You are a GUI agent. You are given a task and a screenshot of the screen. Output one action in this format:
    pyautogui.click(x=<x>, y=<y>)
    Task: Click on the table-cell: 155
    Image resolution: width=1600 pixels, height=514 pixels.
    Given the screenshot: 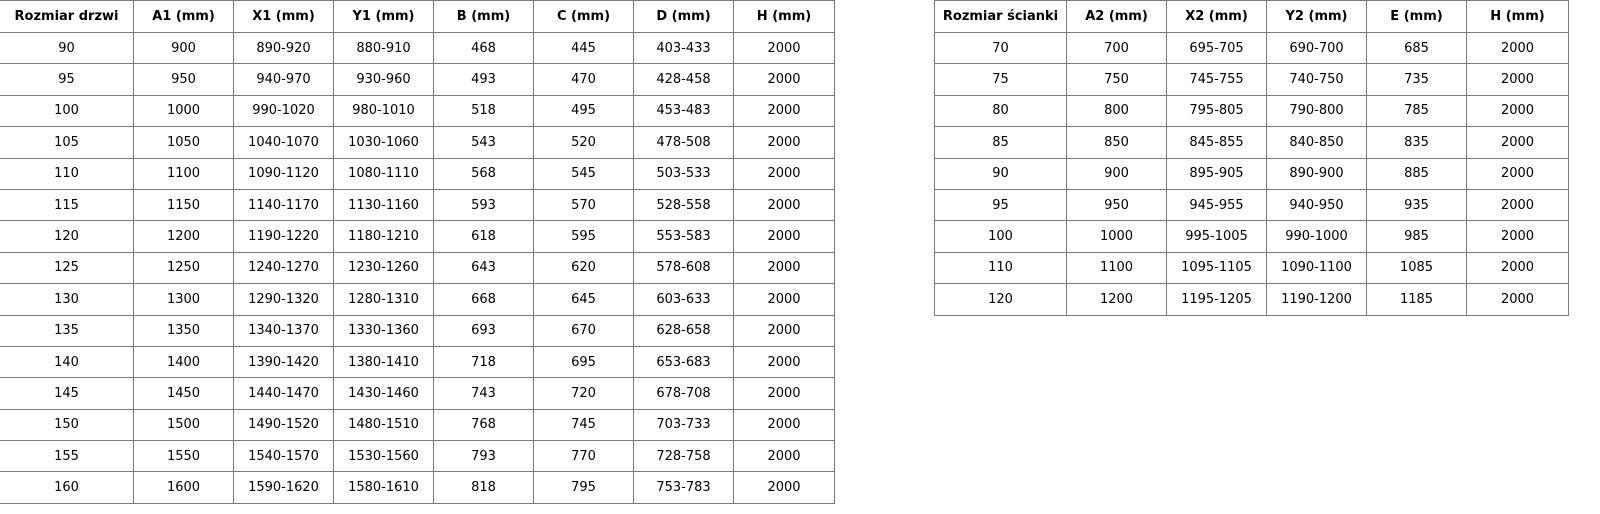 What is the action you would take?
    pyautogui.click(x=67, y=456)
    